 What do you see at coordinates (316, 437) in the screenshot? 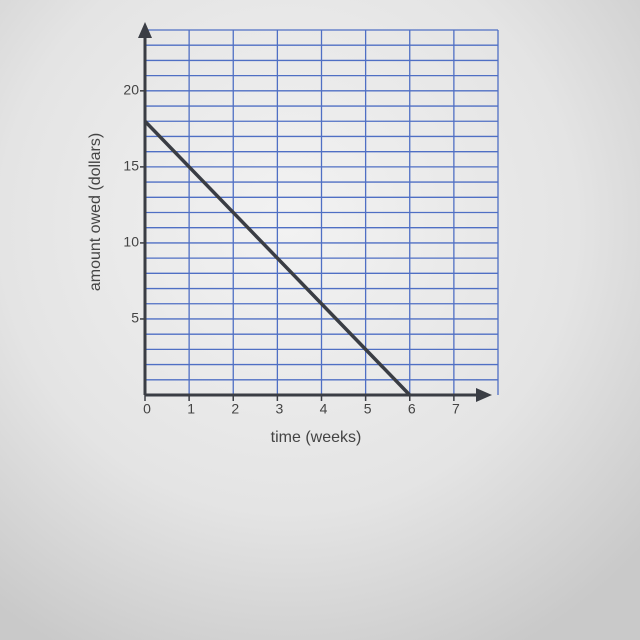
I see `x-axis-label: time (weeks)` at bounding box center [316, 437].